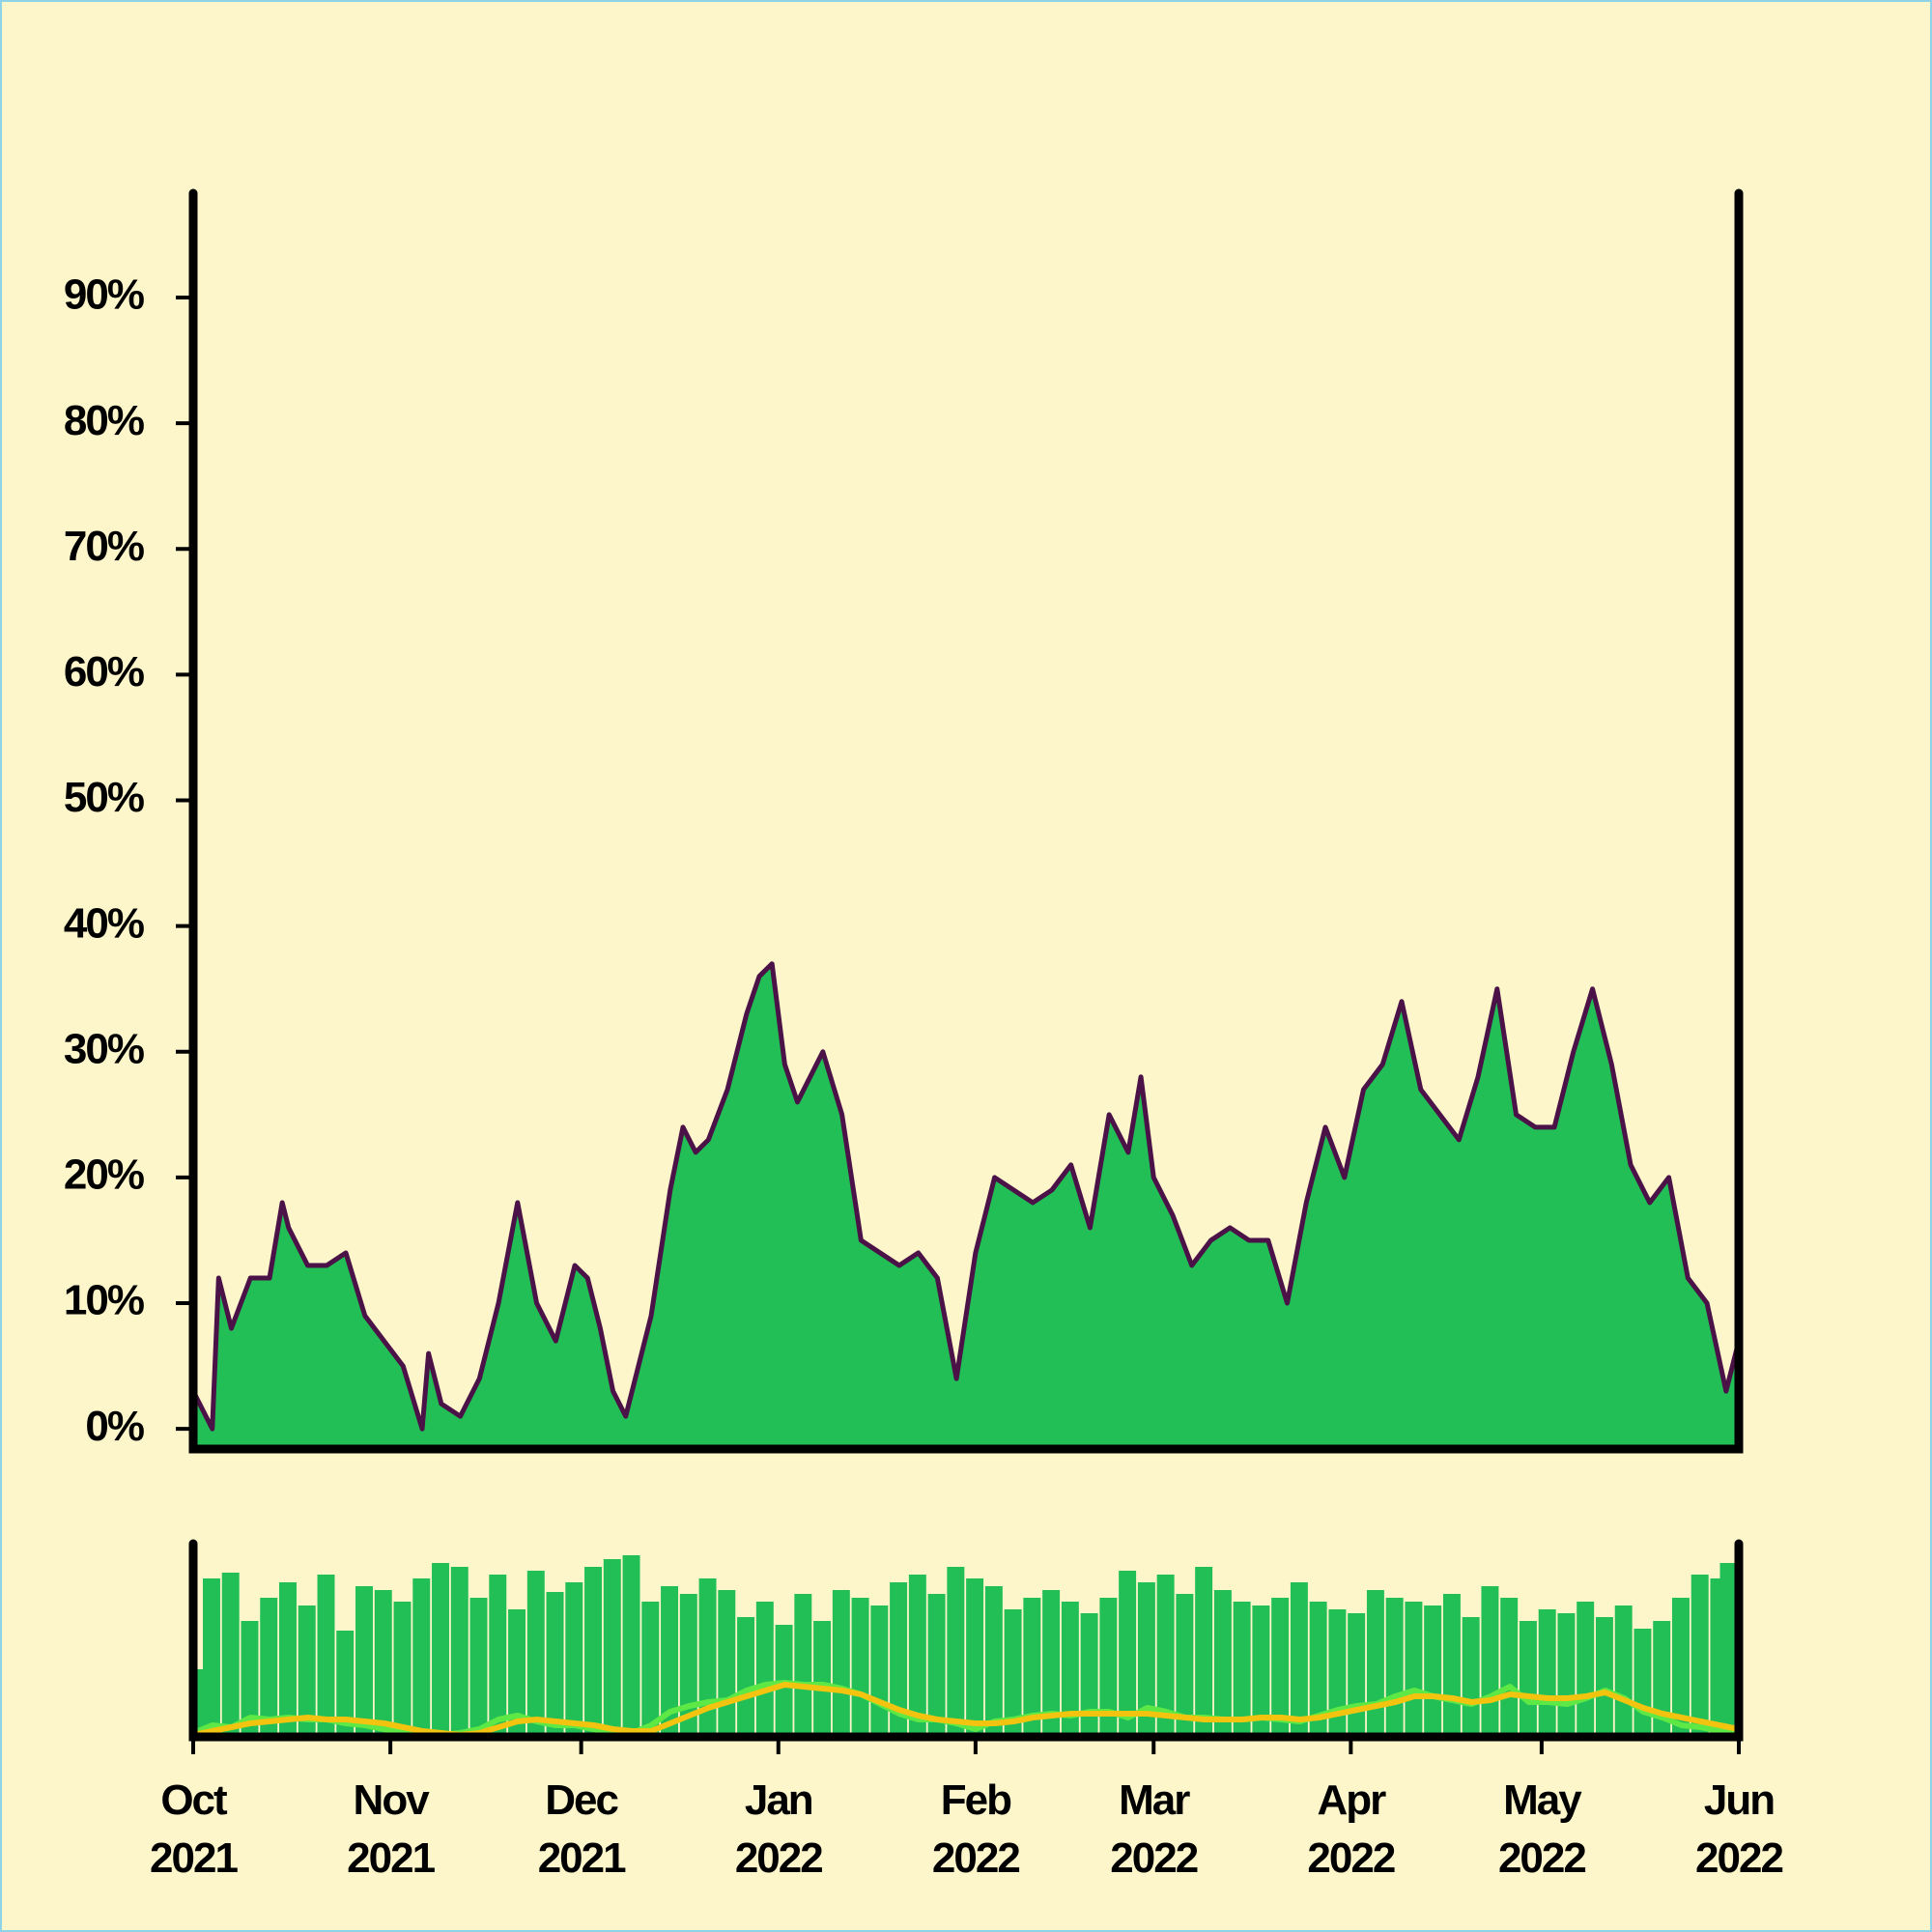 This screenshot has height=1932, width=1932. Describe the element at coordinates (104, 1175) in the screenshot. I see `y-tick-label: 20%` at that location.